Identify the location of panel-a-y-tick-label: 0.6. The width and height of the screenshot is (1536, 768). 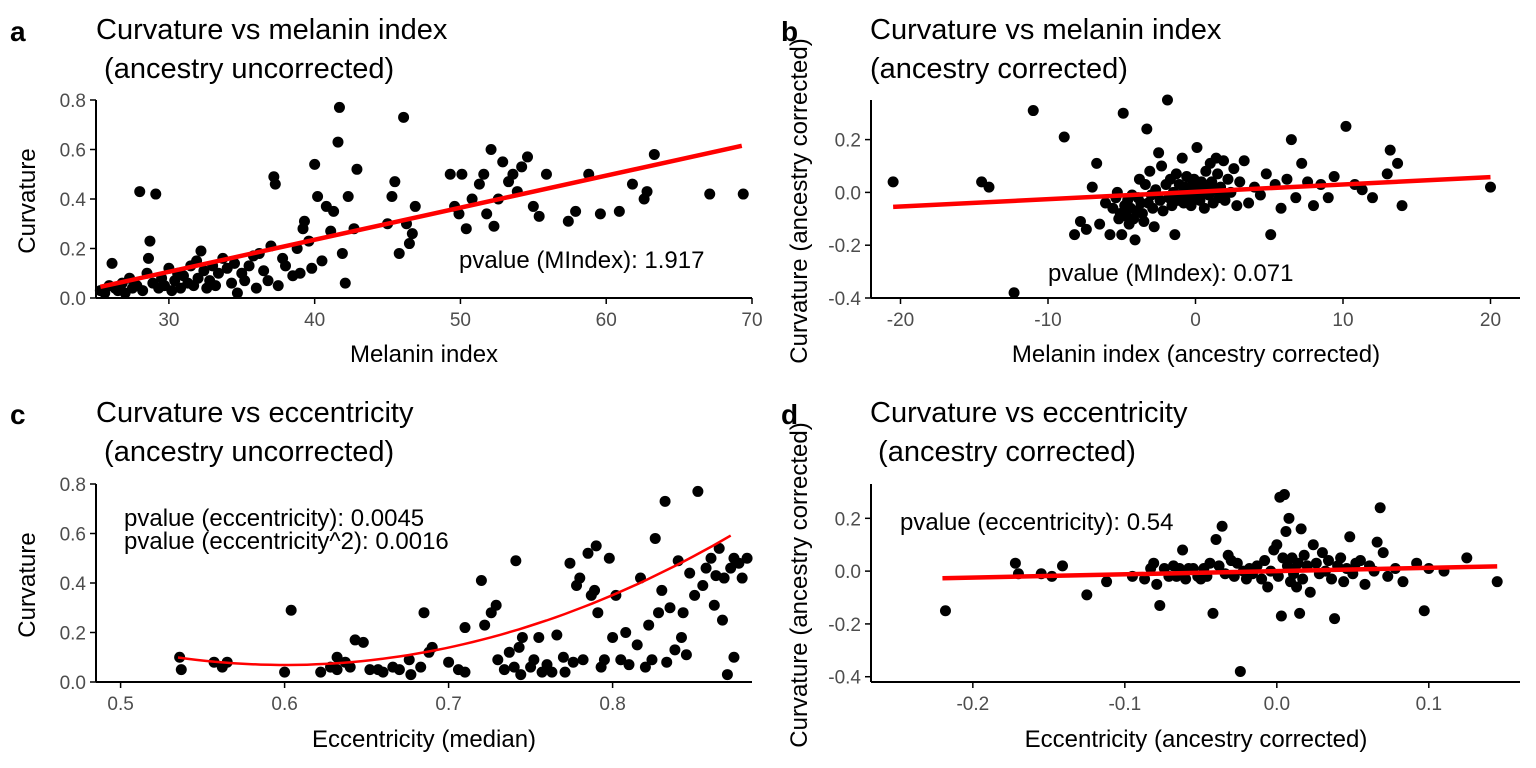
(73, 151).